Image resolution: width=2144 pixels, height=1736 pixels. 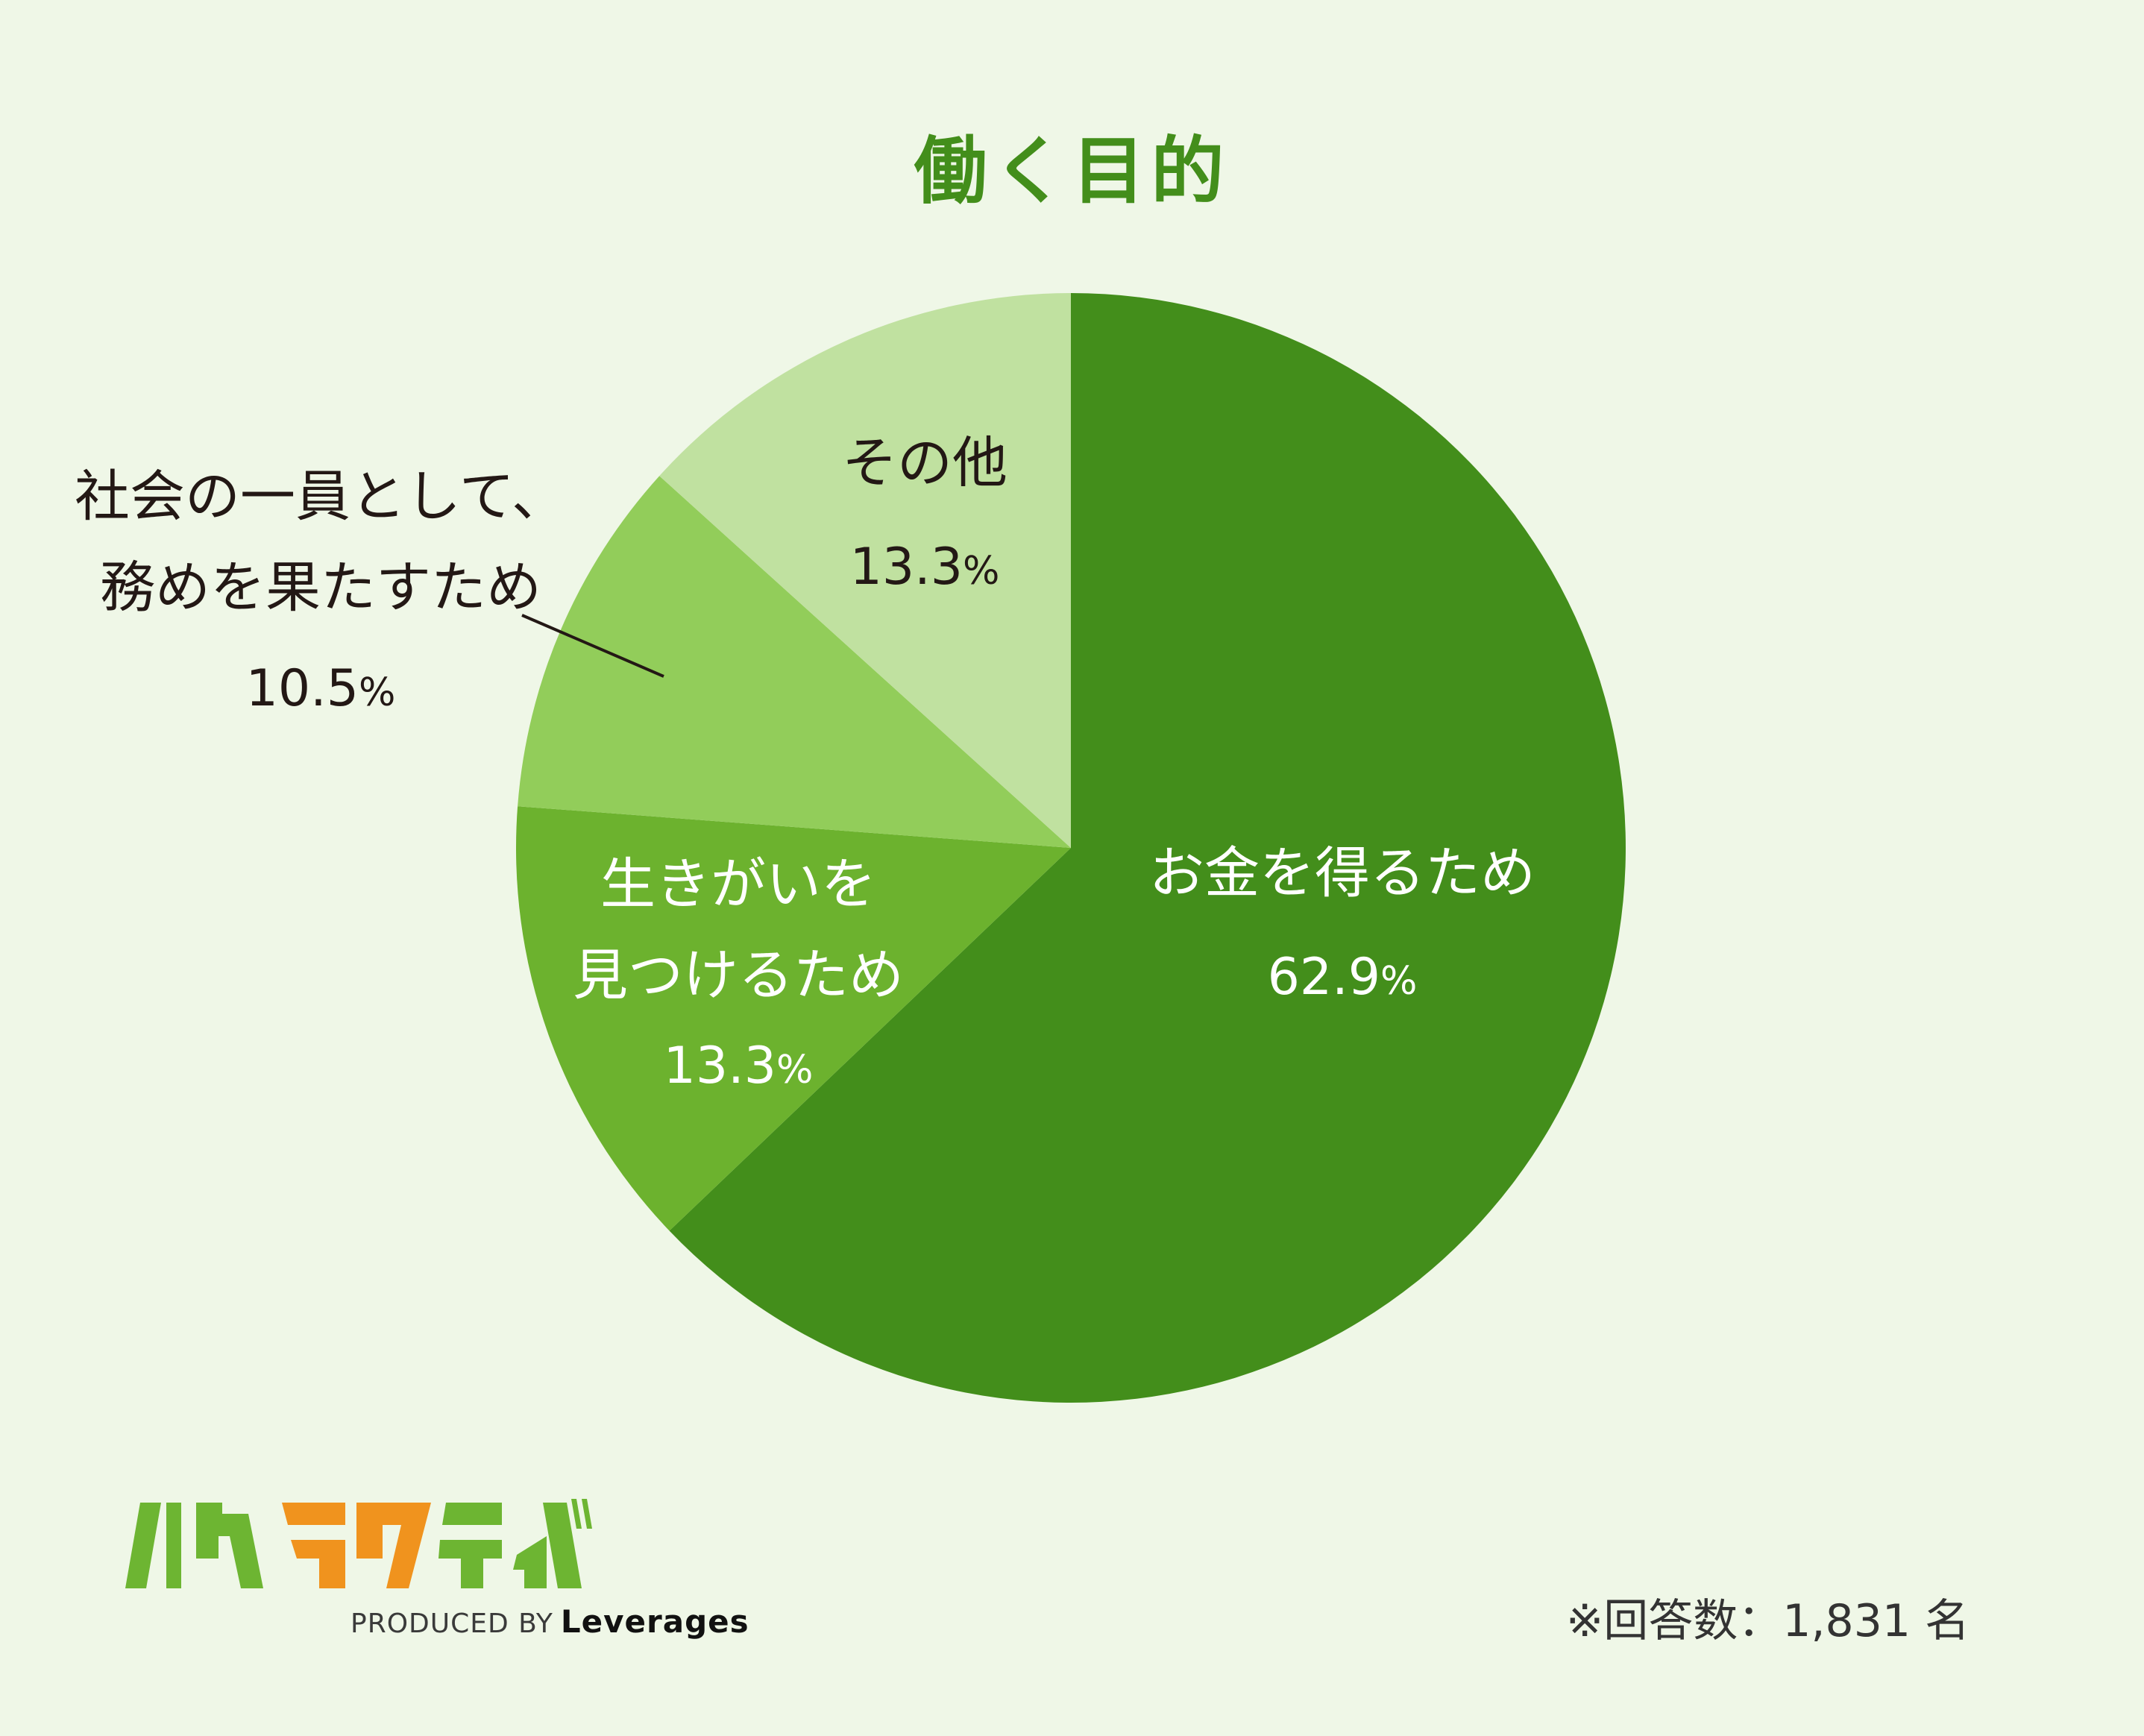 What do you see at coordinates (738, 1066) in the screenshot?
I see `label-purpose-pct: 13.3%` at bounding box center [738, 1066].